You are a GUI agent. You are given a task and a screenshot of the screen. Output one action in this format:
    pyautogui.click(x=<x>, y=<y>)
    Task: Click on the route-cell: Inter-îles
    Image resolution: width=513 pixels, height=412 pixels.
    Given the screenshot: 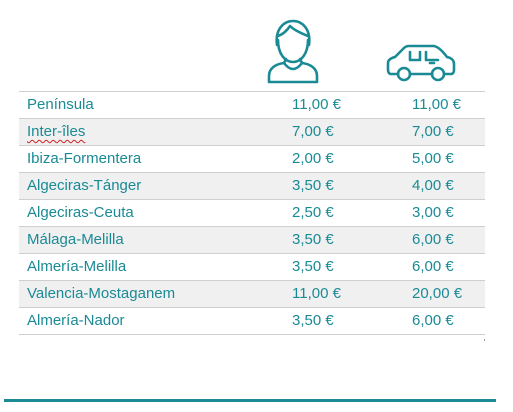 What is the action you would take?
    pyautogui.click(x=141, y=132)
    